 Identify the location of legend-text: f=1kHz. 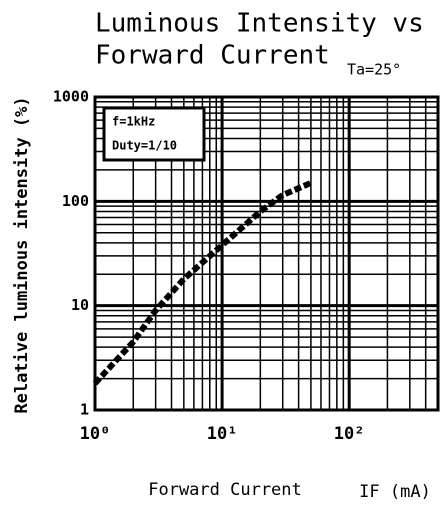
(133, 122).